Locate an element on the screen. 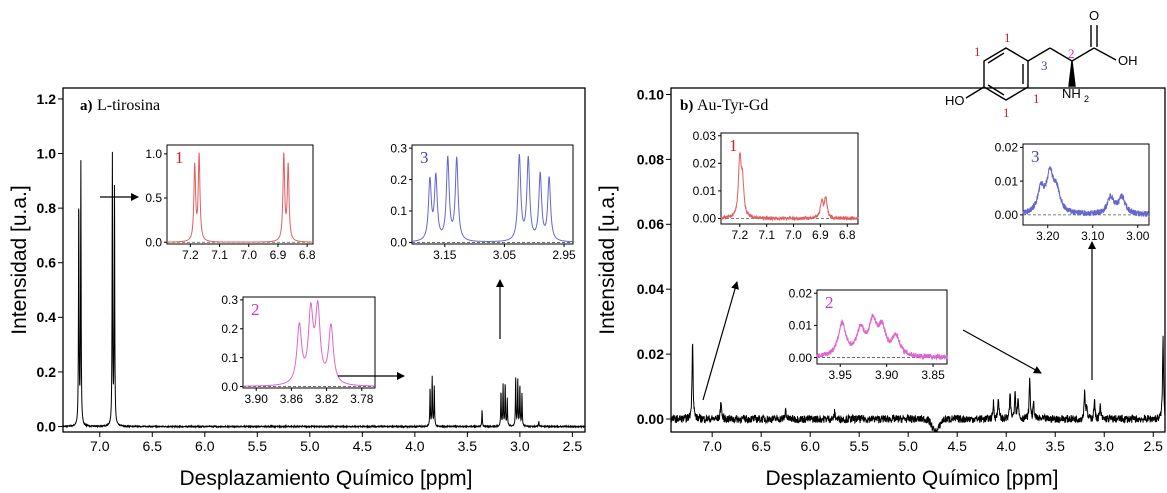  panel-a-inset-1-ytick-label: 0.0 is located at coordinates (153, 242).